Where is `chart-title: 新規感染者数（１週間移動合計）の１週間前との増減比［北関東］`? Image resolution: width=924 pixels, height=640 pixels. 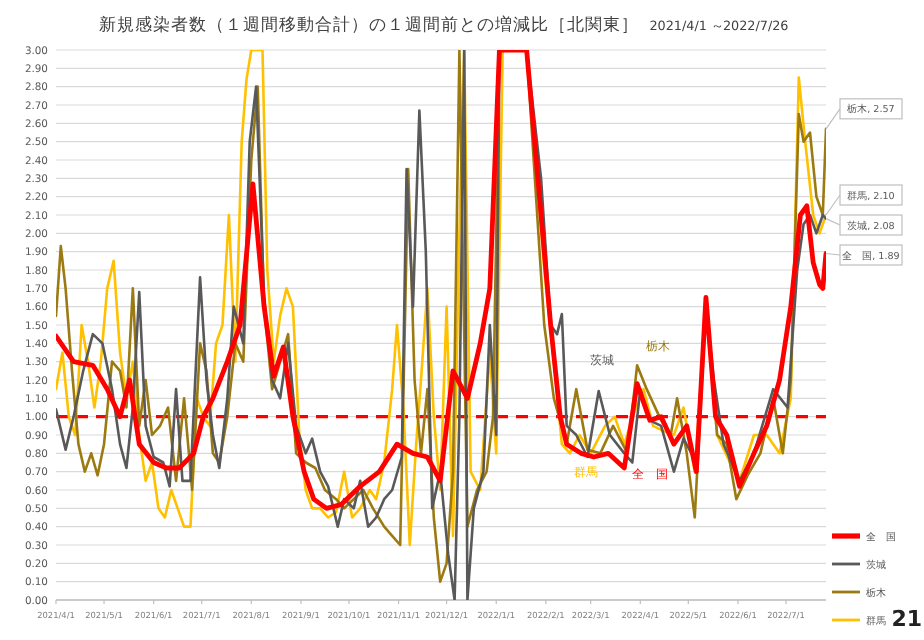 chart-title: 新規感染者数（１週間移動合計）の１週間前との増減比［北関東］ is located at coordinates (369, 25).